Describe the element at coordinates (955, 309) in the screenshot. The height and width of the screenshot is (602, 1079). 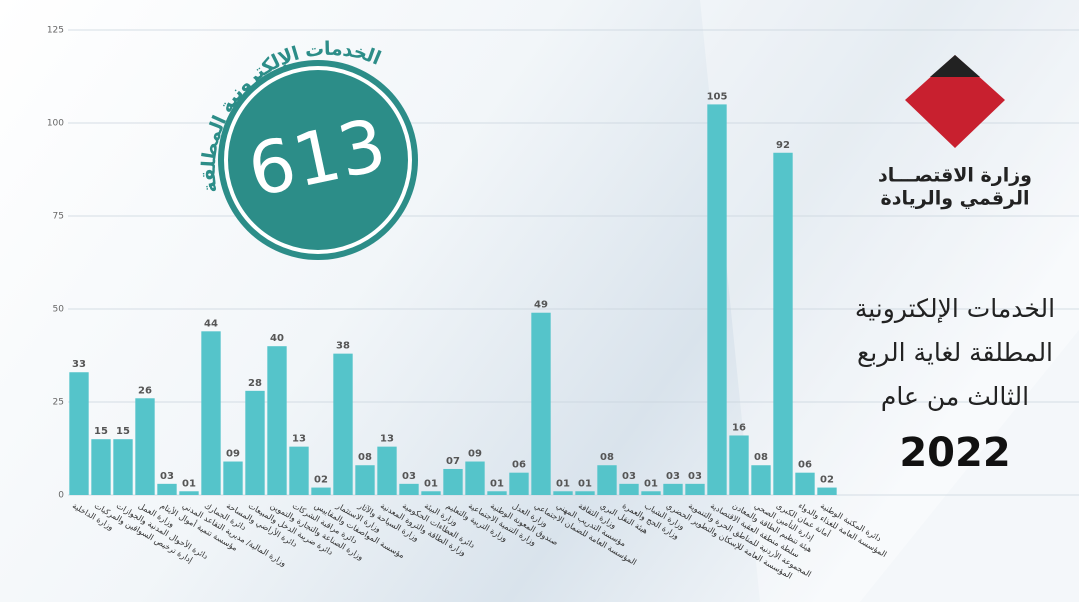
I see `headline-line: الخدمات الإلكترونية` at that location.